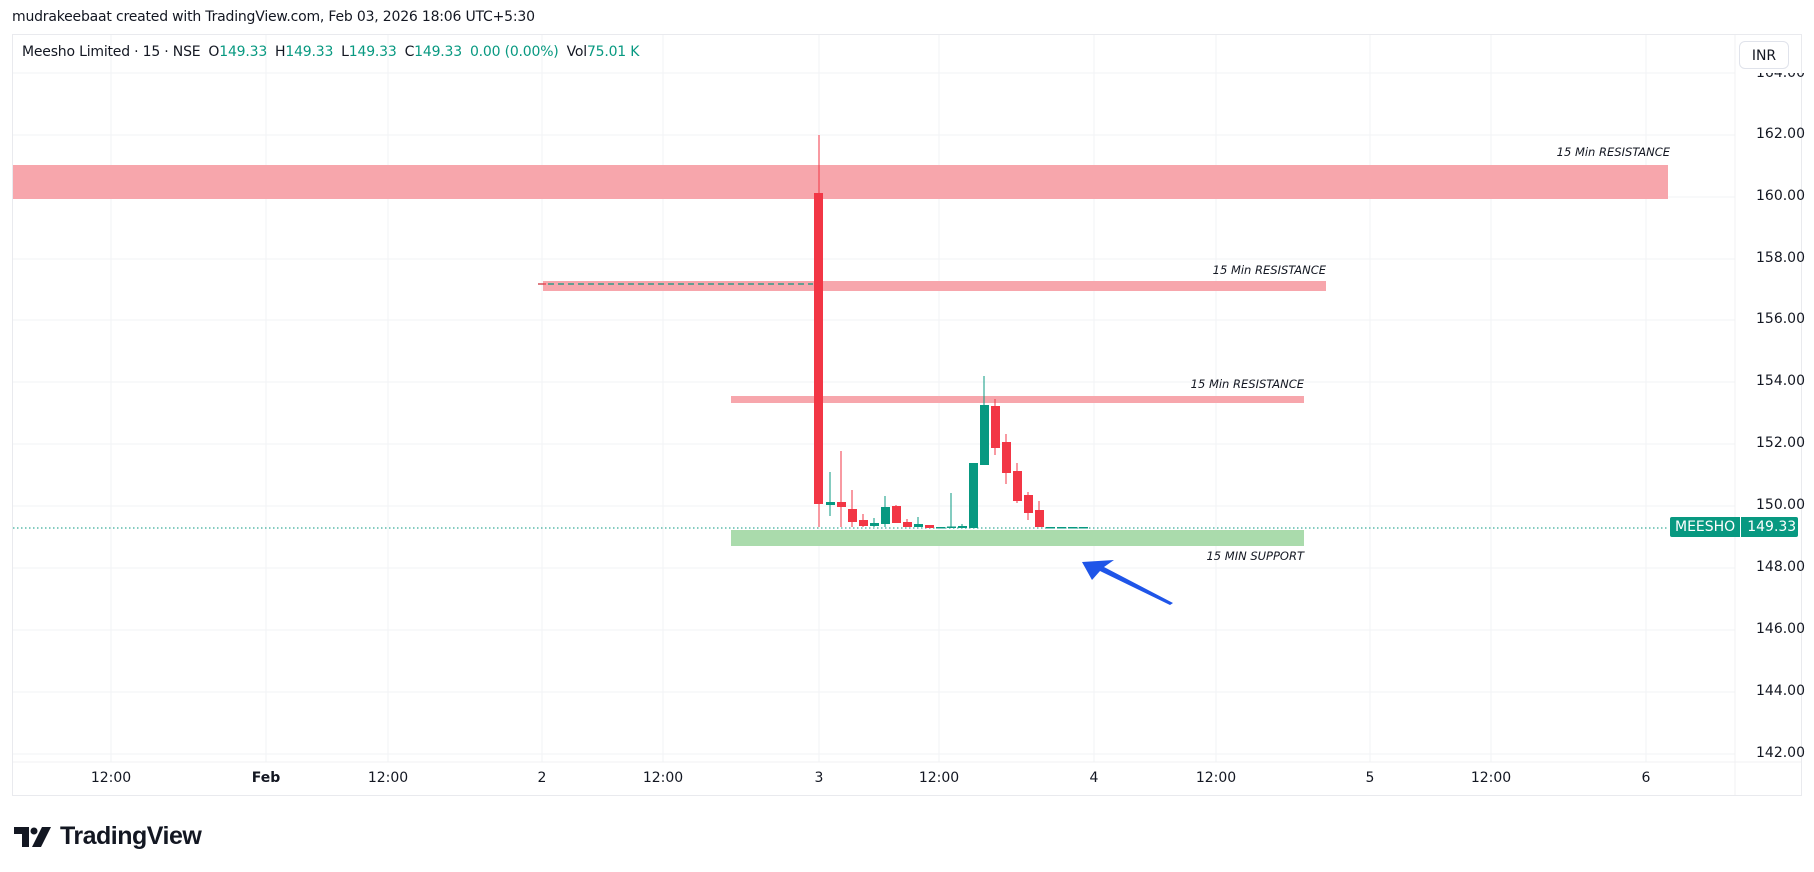  I want to click on time-label: 6, so click(1646, 778).